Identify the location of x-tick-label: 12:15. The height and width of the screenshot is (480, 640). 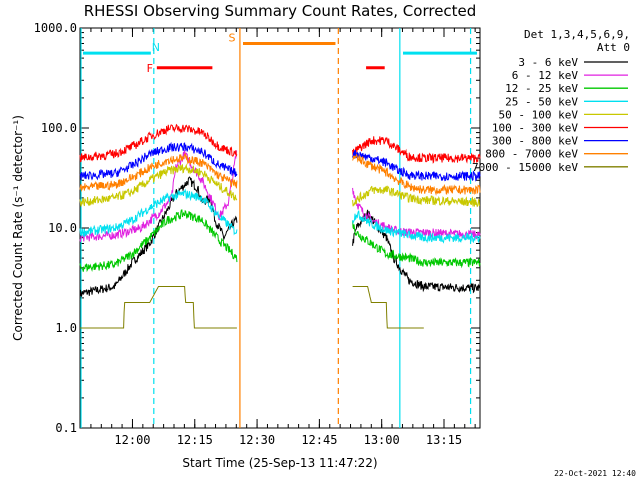
(195, 440).